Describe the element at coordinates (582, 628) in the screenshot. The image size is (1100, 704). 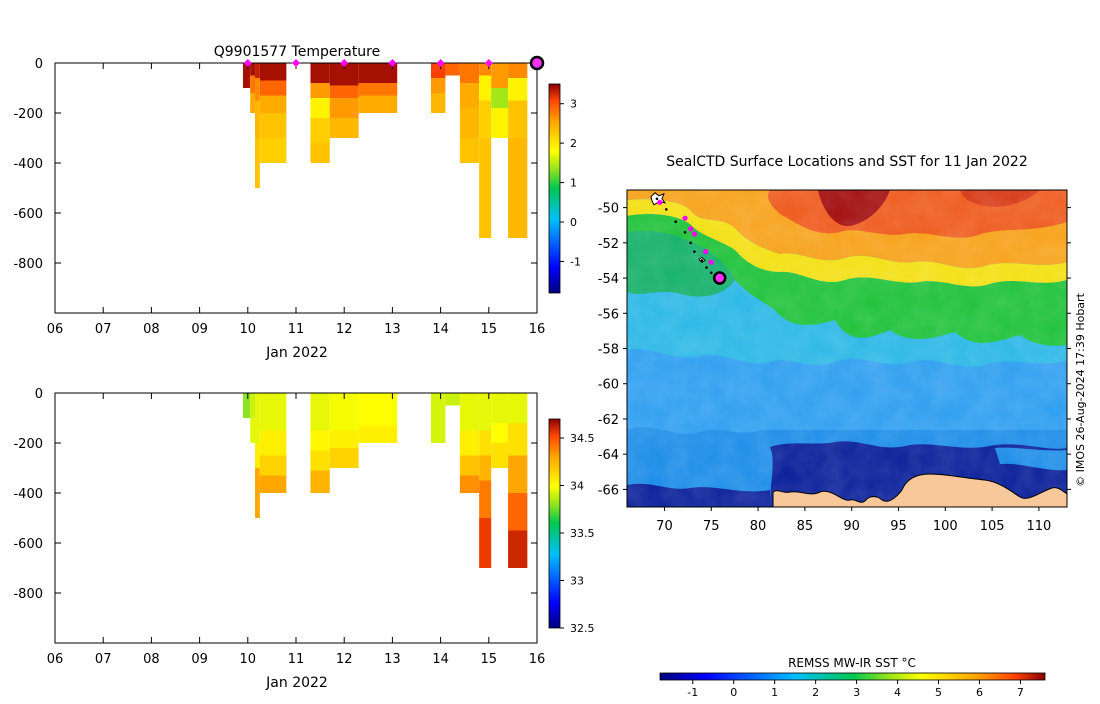
I see `cbar-tick-label: 32.5` at that location.